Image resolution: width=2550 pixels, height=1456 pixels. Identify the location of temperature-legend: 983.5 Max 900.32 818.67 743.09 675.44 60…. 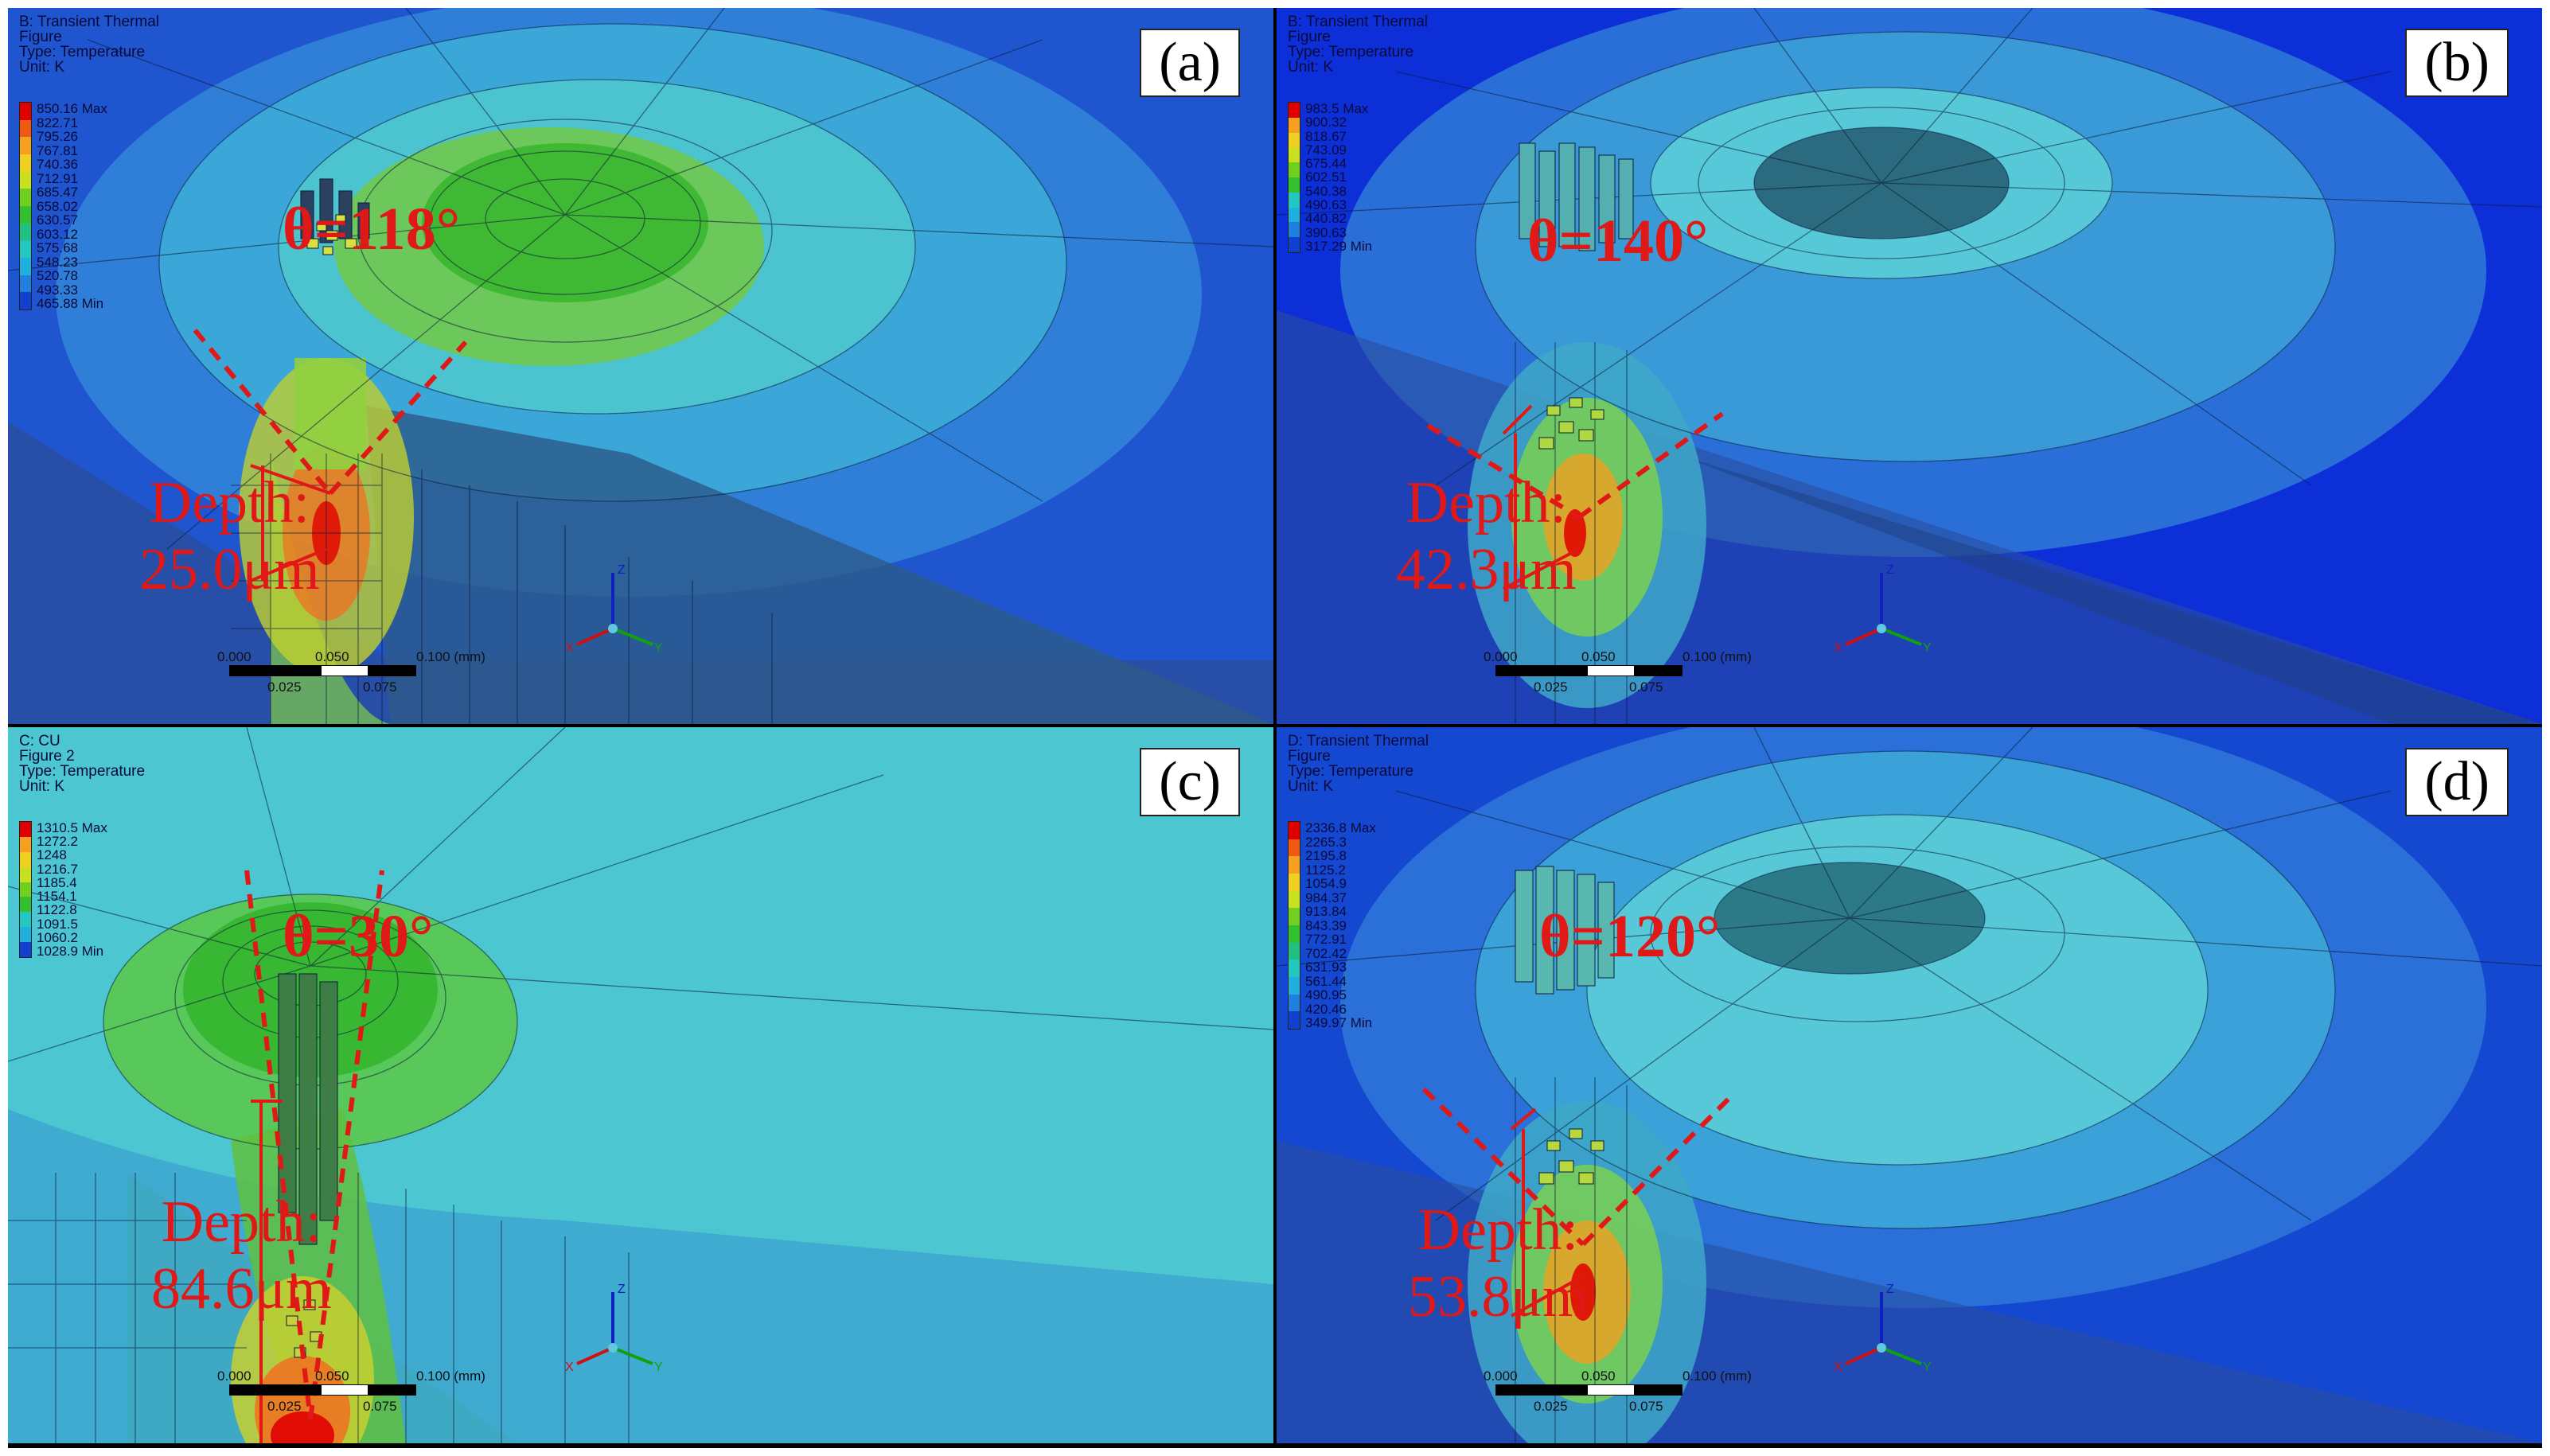
(1330, 177).